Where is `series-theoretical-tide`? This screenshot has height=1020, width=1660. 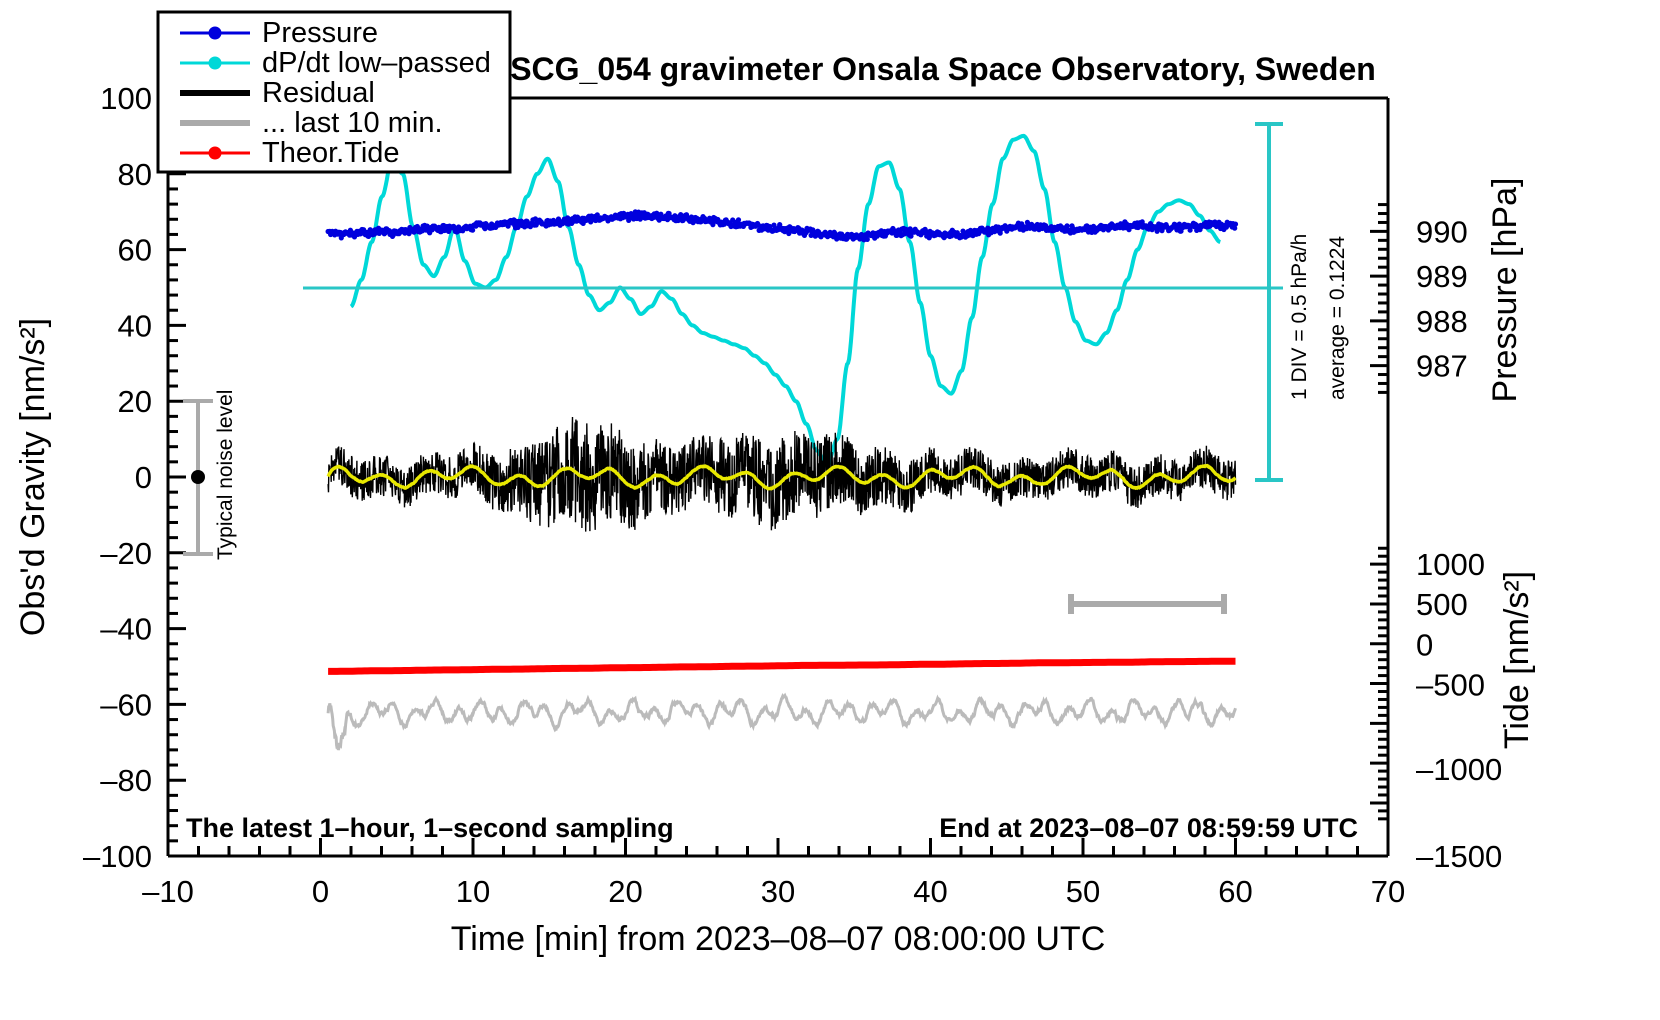 series-theoretical-tide is located at coordinates (782, 666).